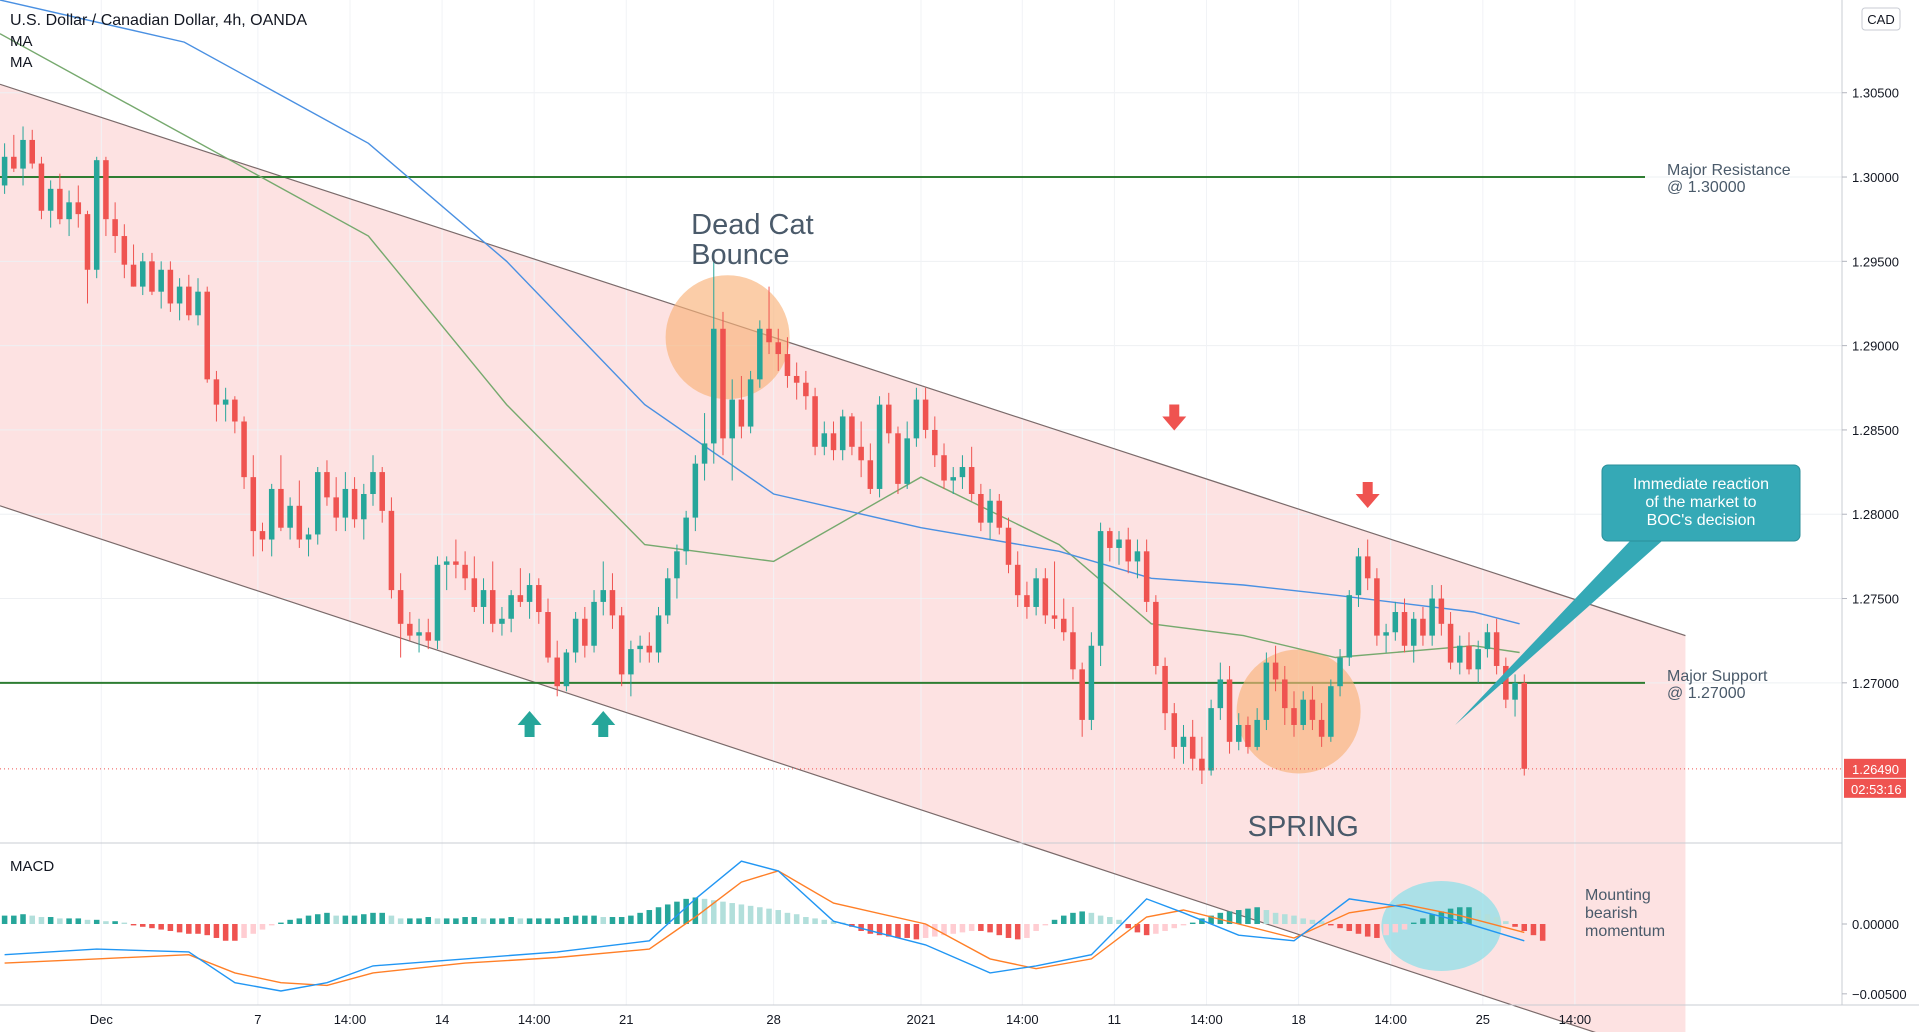  What do you see at coordinates (1881, 19) in the screenshot?
I see `currency-badge: CAD` at bounding box center [1881, 19].